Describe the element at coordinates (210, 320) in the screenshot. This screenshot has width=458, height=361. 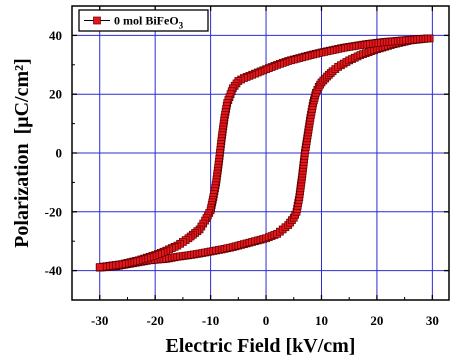
I see `x-tick-label: -10` at that location.